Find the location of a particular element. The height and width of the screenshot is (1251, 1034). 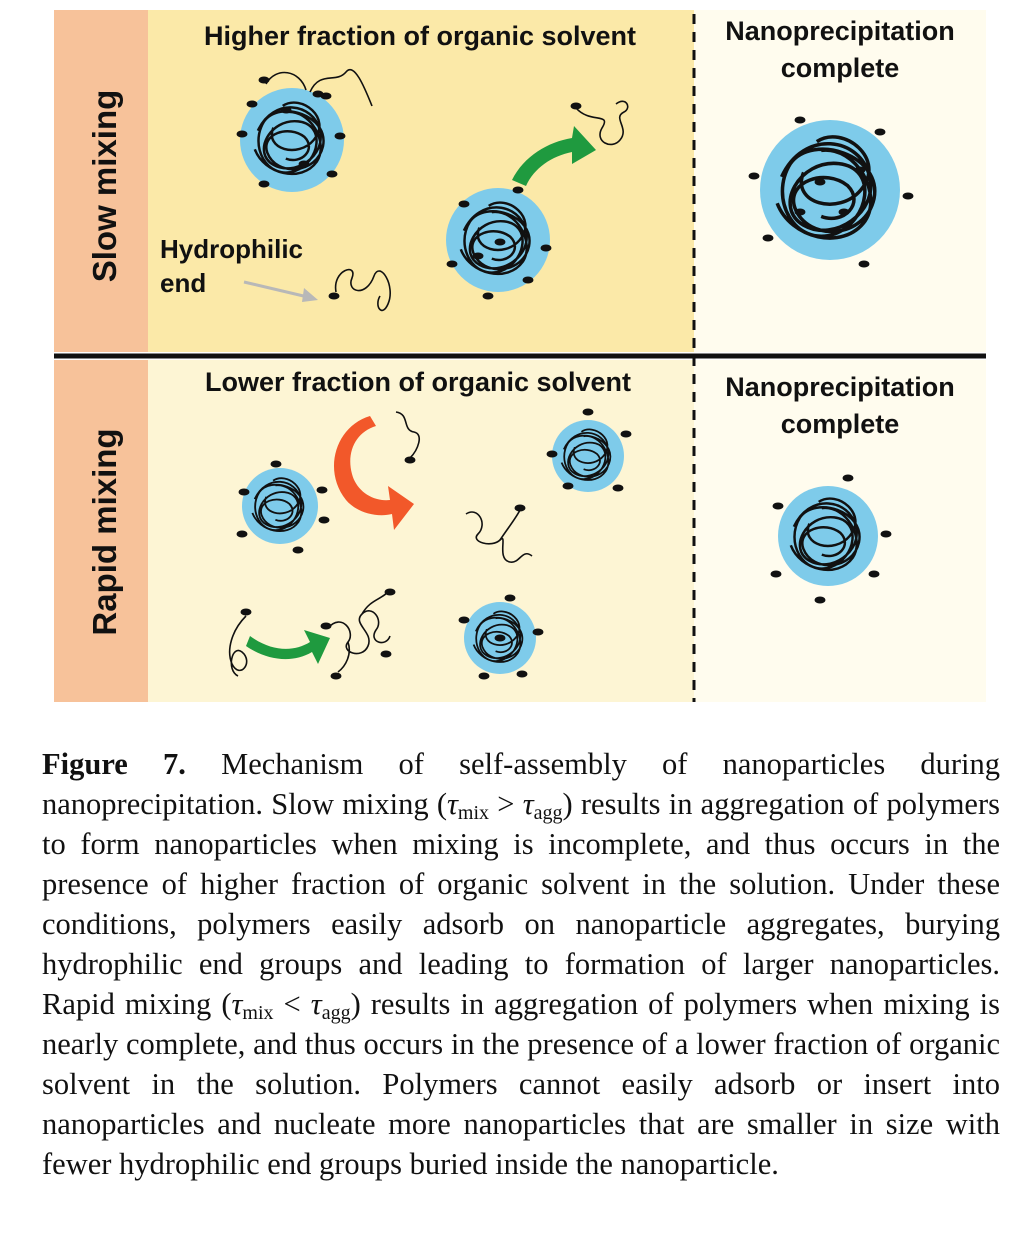

slow-mixing-label: Slow mixing is located at coordinates (104, 186).